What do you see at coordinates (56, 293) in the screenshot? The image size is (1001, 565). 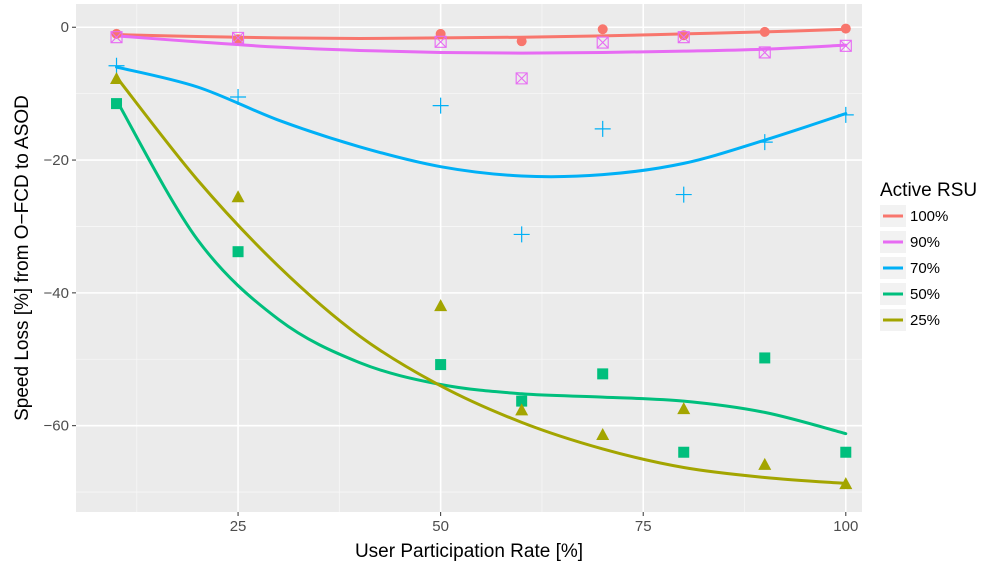 I see `y-tick-label: −40` at bounding box center [56, 293].